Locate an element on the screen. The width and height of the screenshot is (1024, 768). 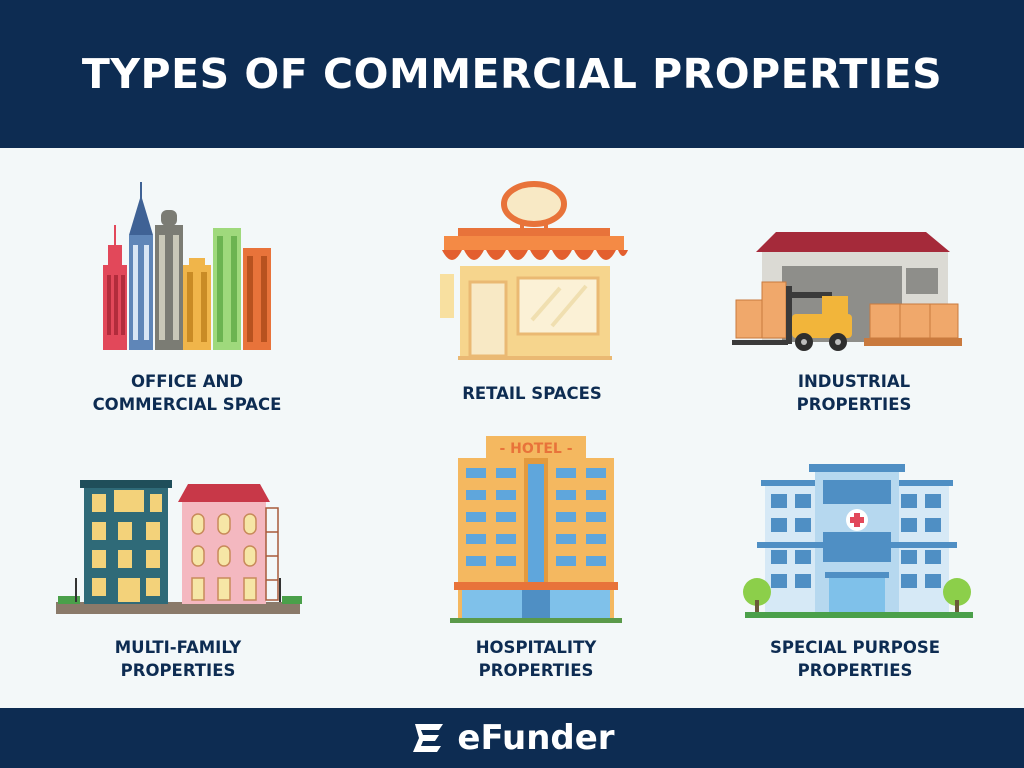
card-retail: RETAIL SPACES is located at coordinates (532, 300).